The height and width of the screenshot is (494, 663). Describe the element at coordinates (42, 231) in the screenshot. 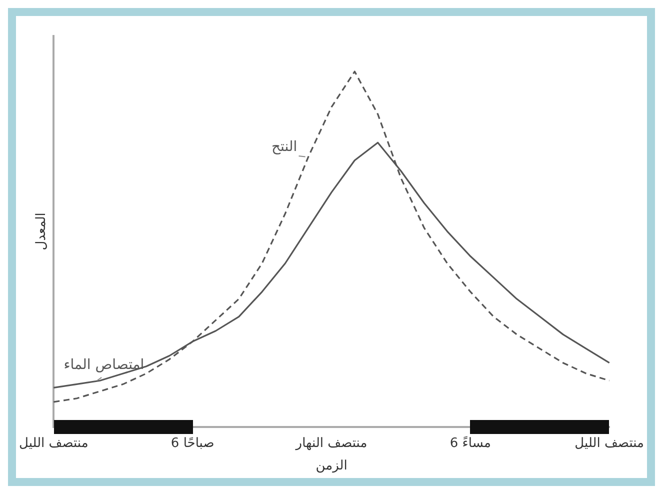

I see `y-axis-title: المعدل` at that location.